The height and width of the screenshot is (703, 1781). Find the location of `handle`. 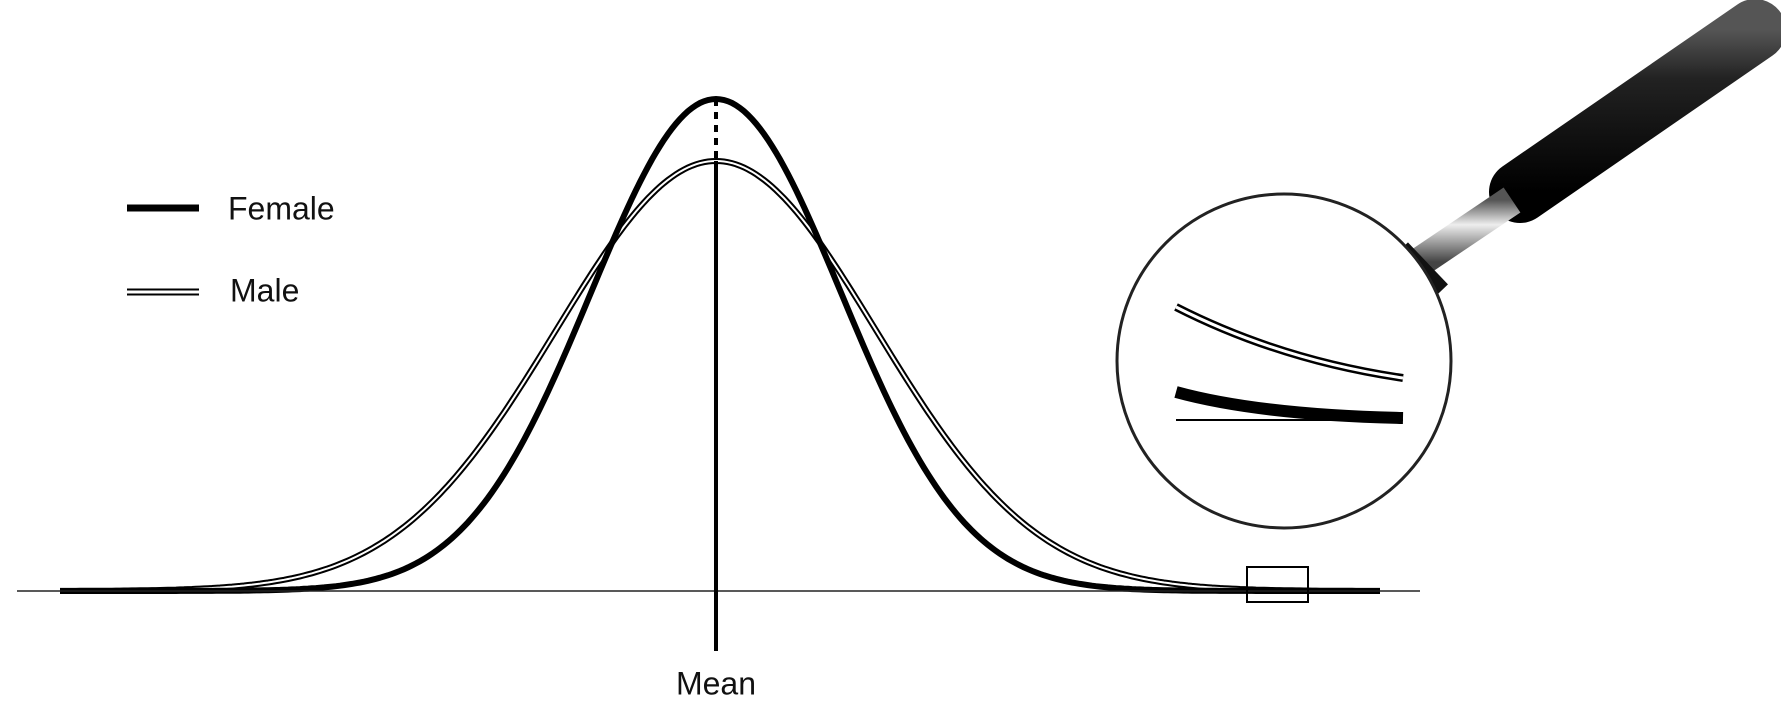

handle is located at coordinates (1635, 111).